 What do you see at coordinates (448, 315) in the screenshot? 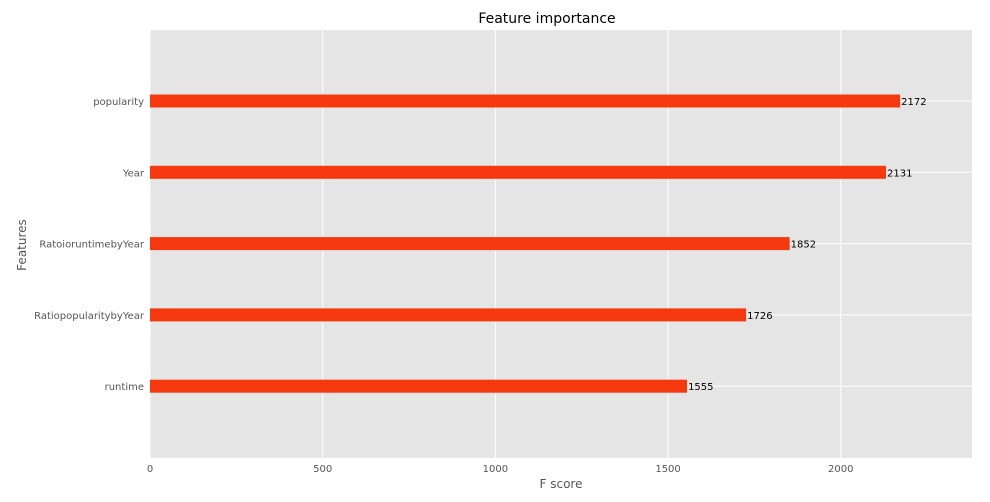
I see `bar-RatiopopularitybyYear` at bounding box center [448, 315].